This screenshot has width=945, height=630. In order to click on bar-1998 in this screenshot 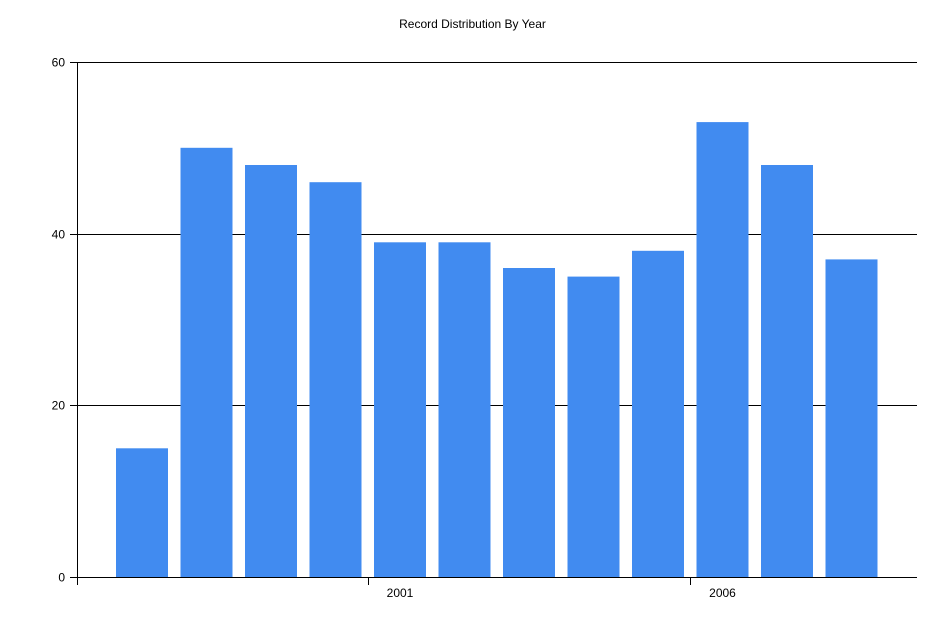, I will do `click(206, 362)`.